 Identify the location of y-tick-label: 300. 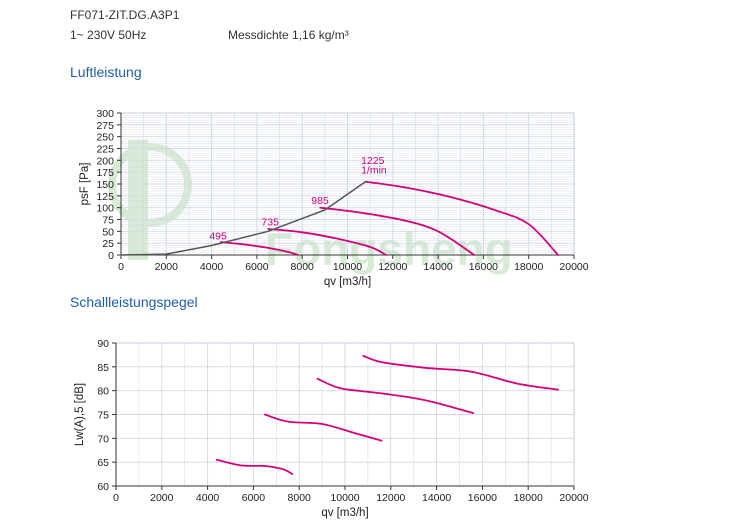
(105, 114).